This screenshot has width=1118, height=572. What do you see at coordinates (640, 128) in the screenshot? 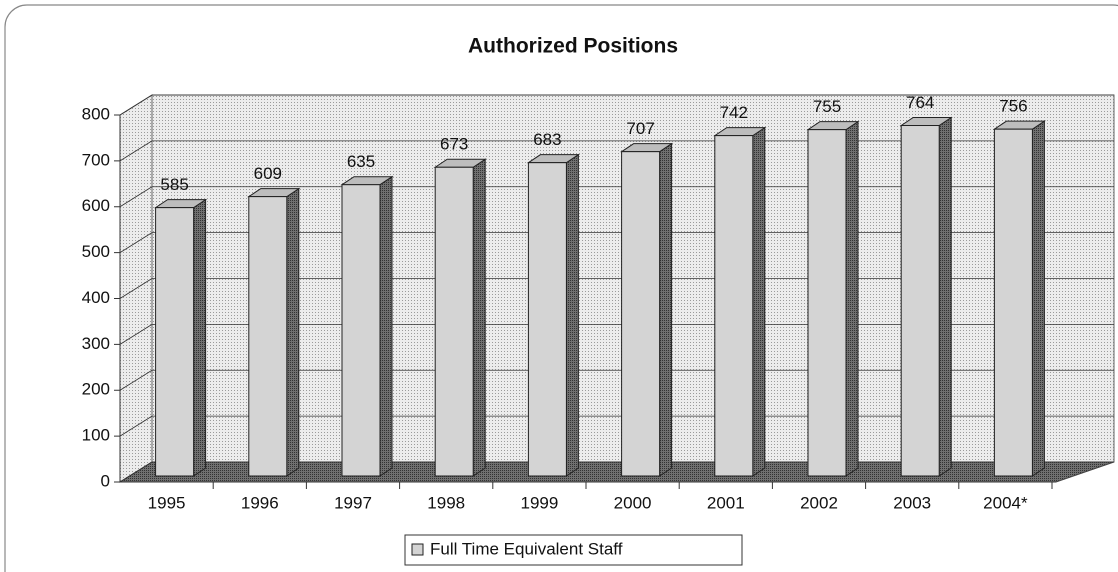
I see `data-label: 707` at bounding box center [640, 128].